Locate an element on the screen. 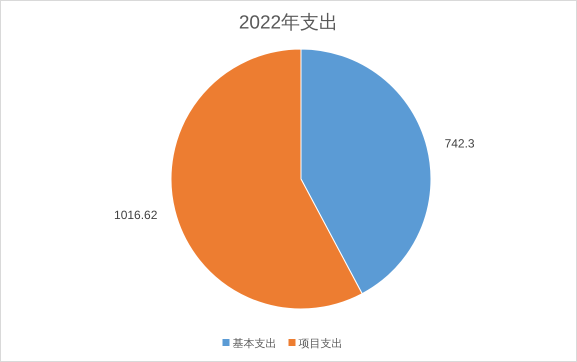  legend-label: 项目支出 is located at coordinates (320, 343).